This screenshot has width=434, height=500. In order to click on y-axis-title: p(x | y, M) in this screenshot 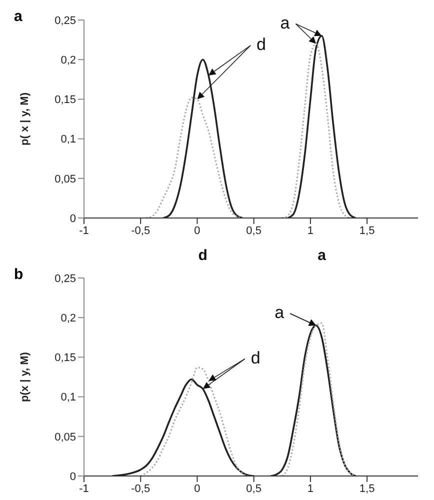, I will do `click(24, 377)`.